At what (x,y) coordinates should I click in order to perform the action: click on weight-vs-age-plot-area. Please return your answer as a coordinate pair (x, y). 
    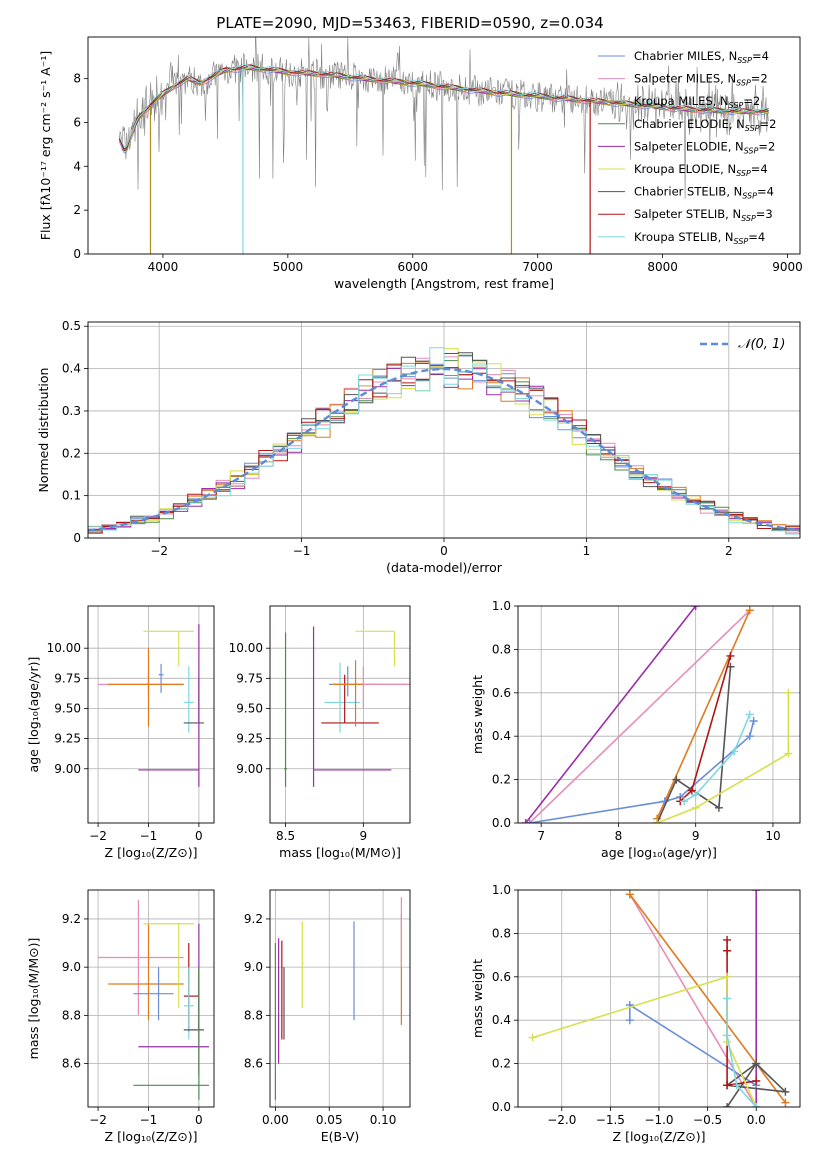
    Looking at the image, I should click on (657, 714).